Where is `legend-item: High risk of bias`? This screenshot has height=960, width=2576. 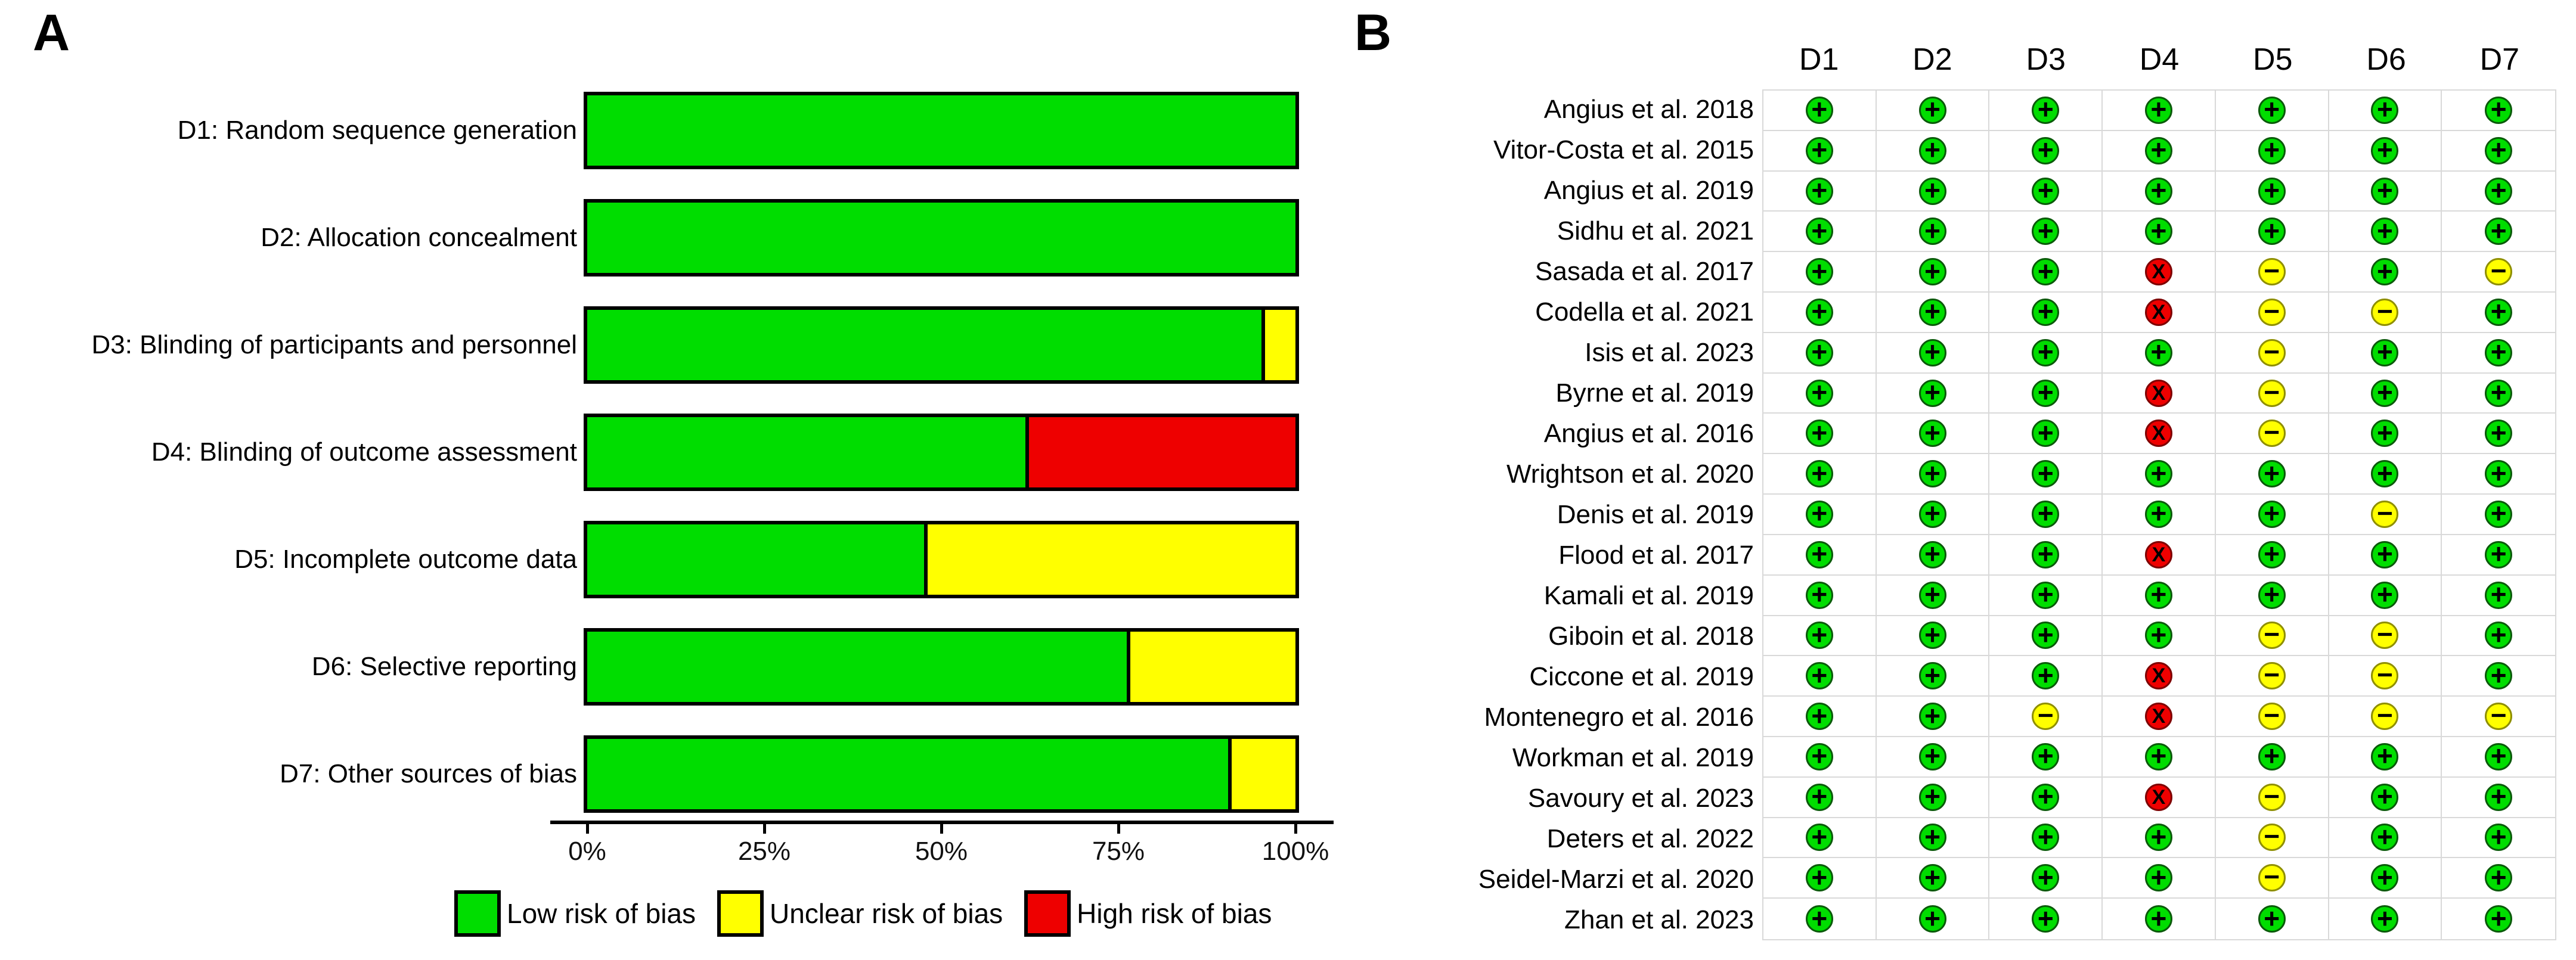
legend-item: High risk of bias is located at coordinates (1148, 914).